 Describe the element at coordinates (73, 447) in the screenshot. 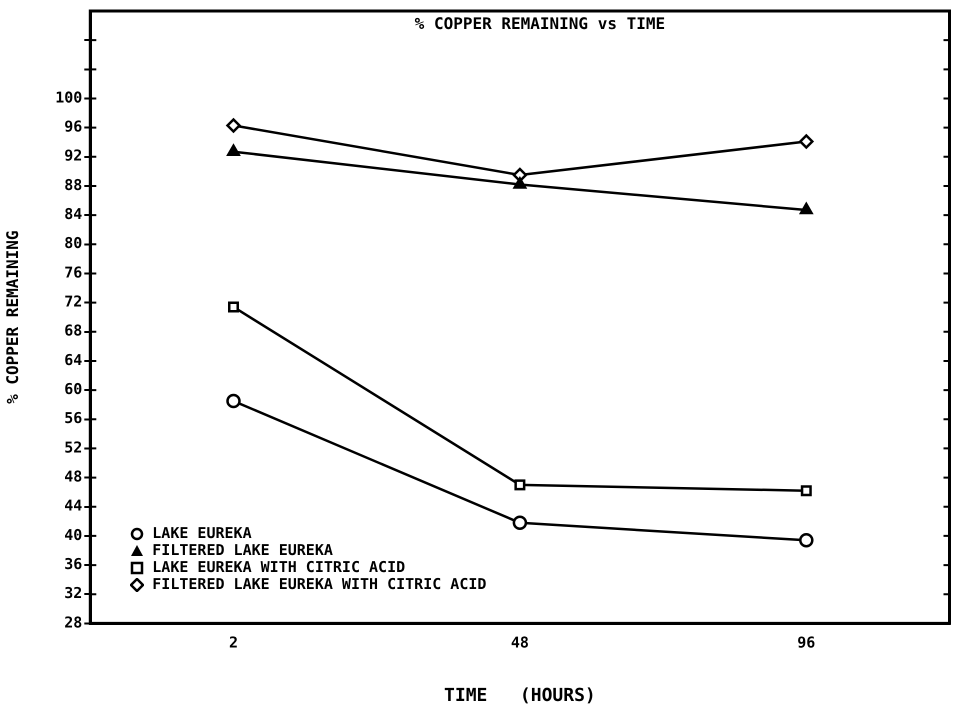

I see `y-tick-label: 52` at that location.